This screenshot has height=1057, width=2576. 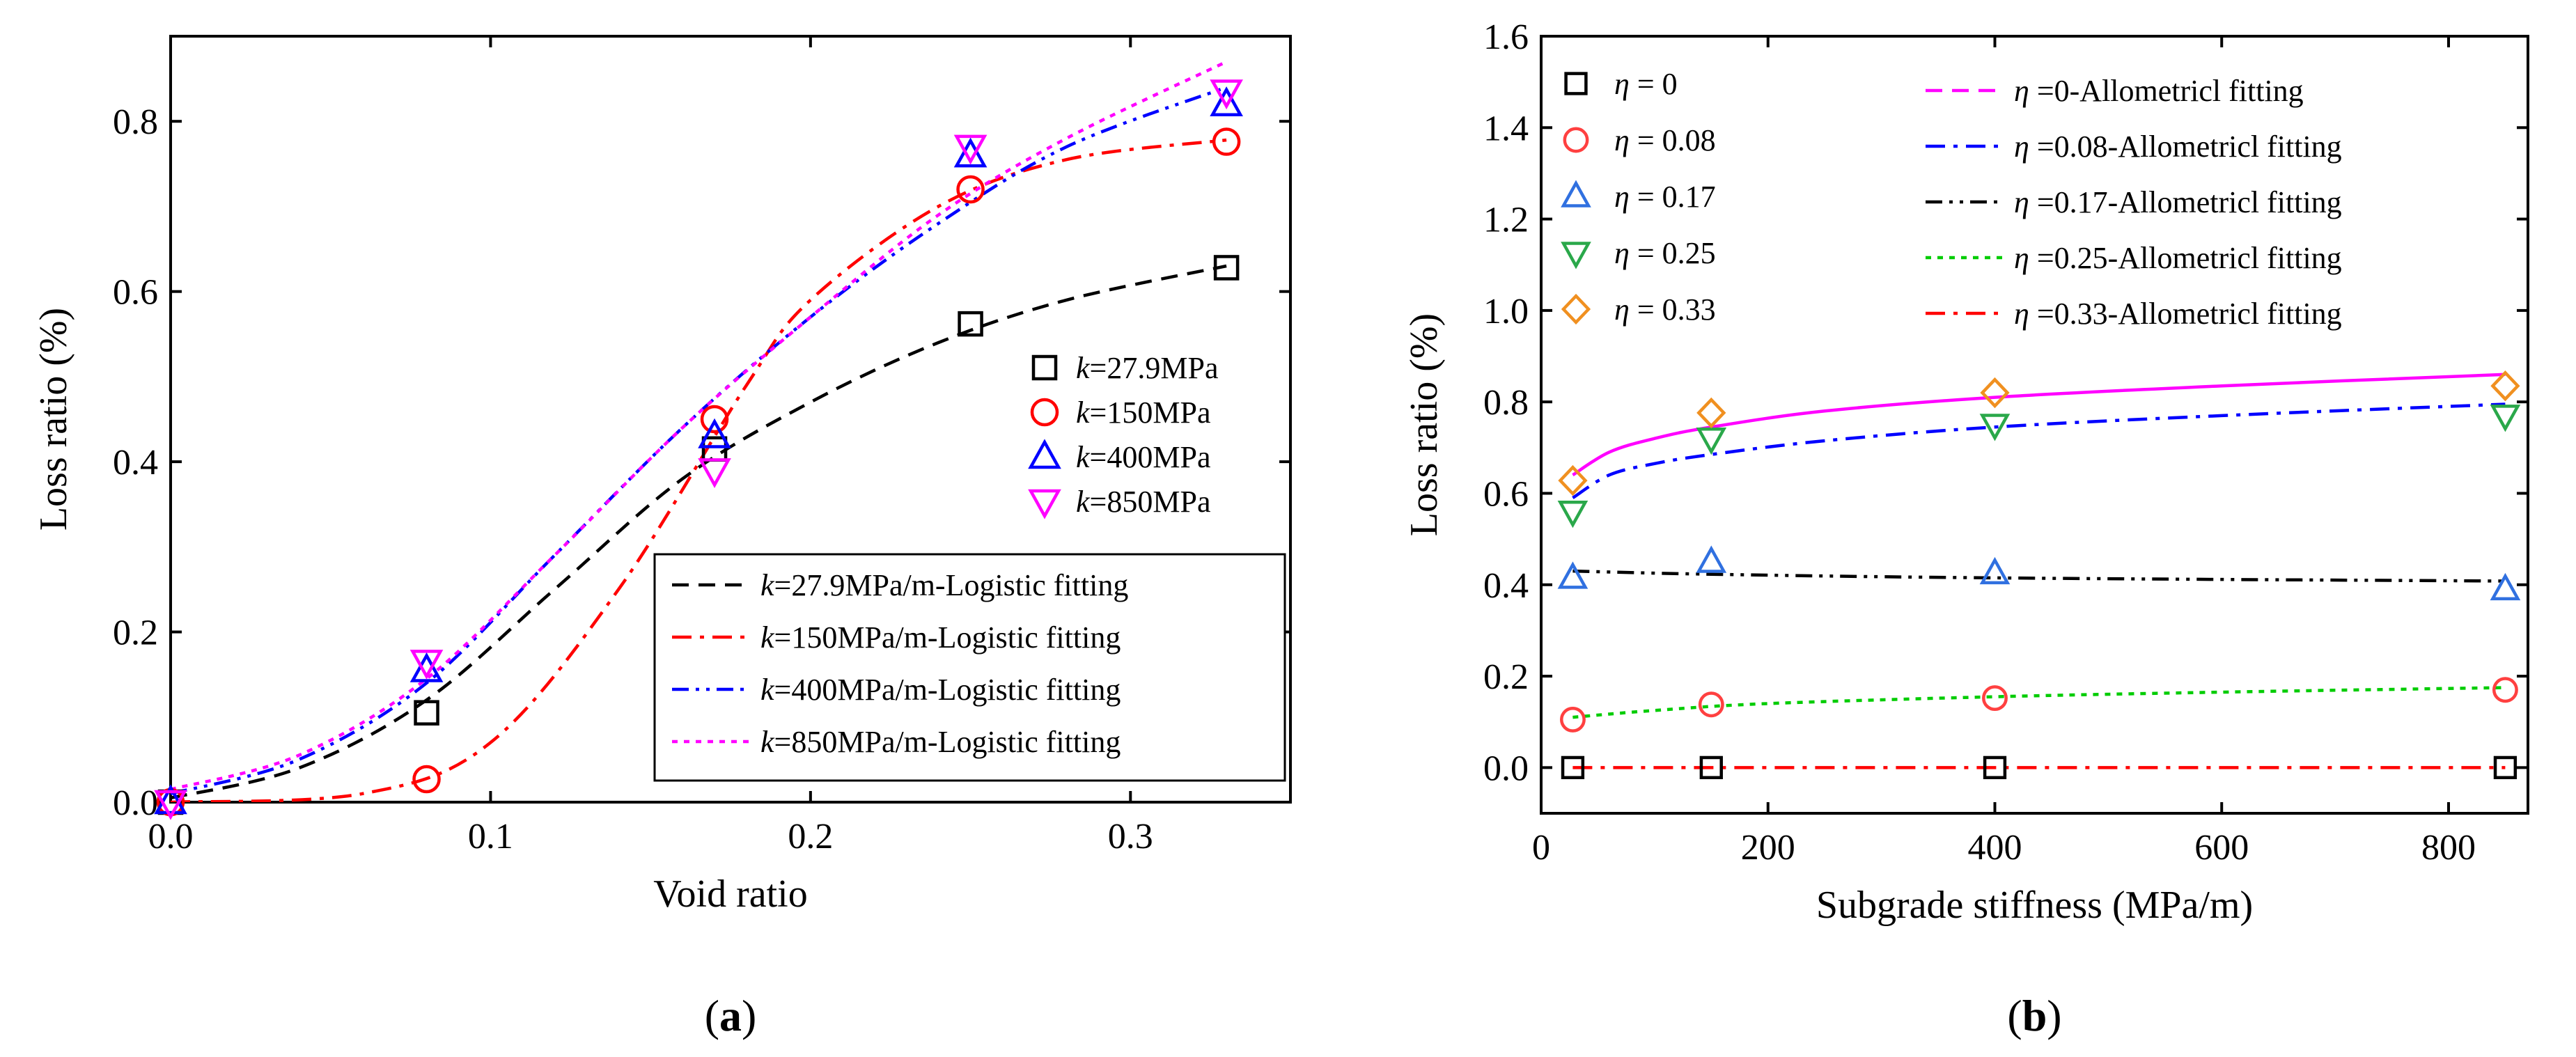 What do you see at coordinates (2448, 848) in the screenshot?
I see `x-tick-label: 800` at bounding box center [2448, 848].